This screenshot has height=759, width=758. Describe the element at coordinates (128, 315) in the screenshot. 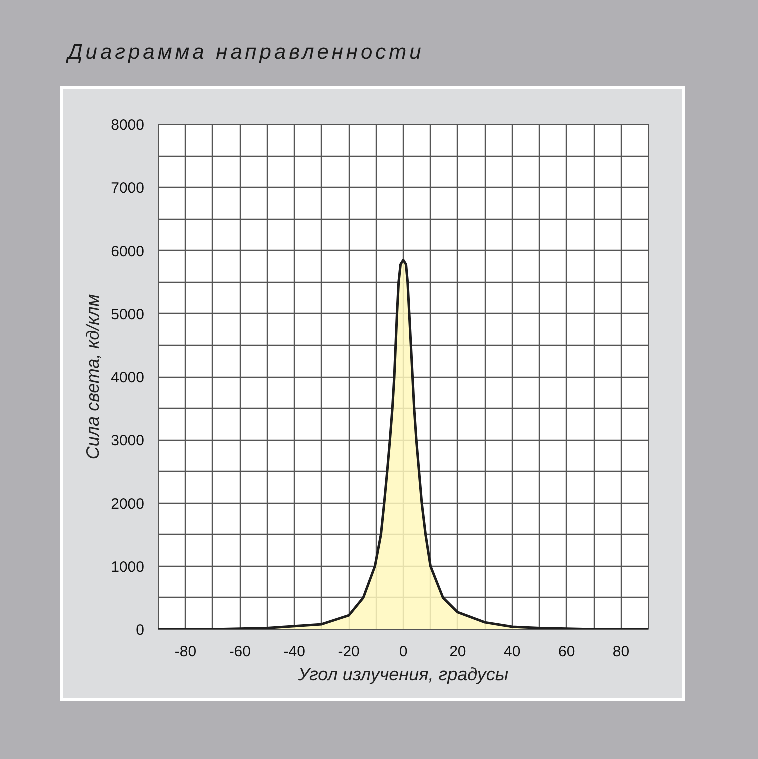

I see `y-tick-label: 5000` at that location.